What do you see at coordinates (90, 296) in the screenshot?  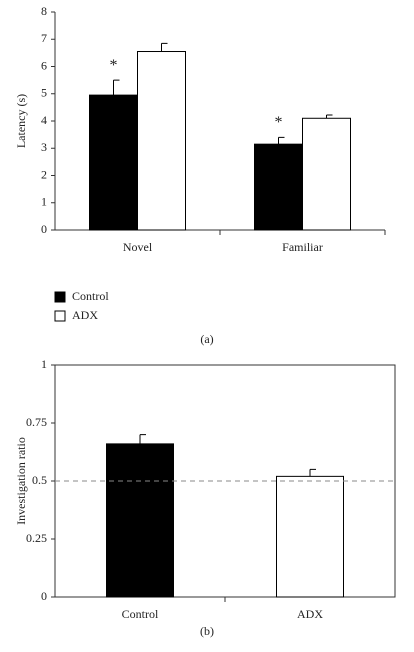 I see `legend-label: Control` at bounding box center [90, 296].